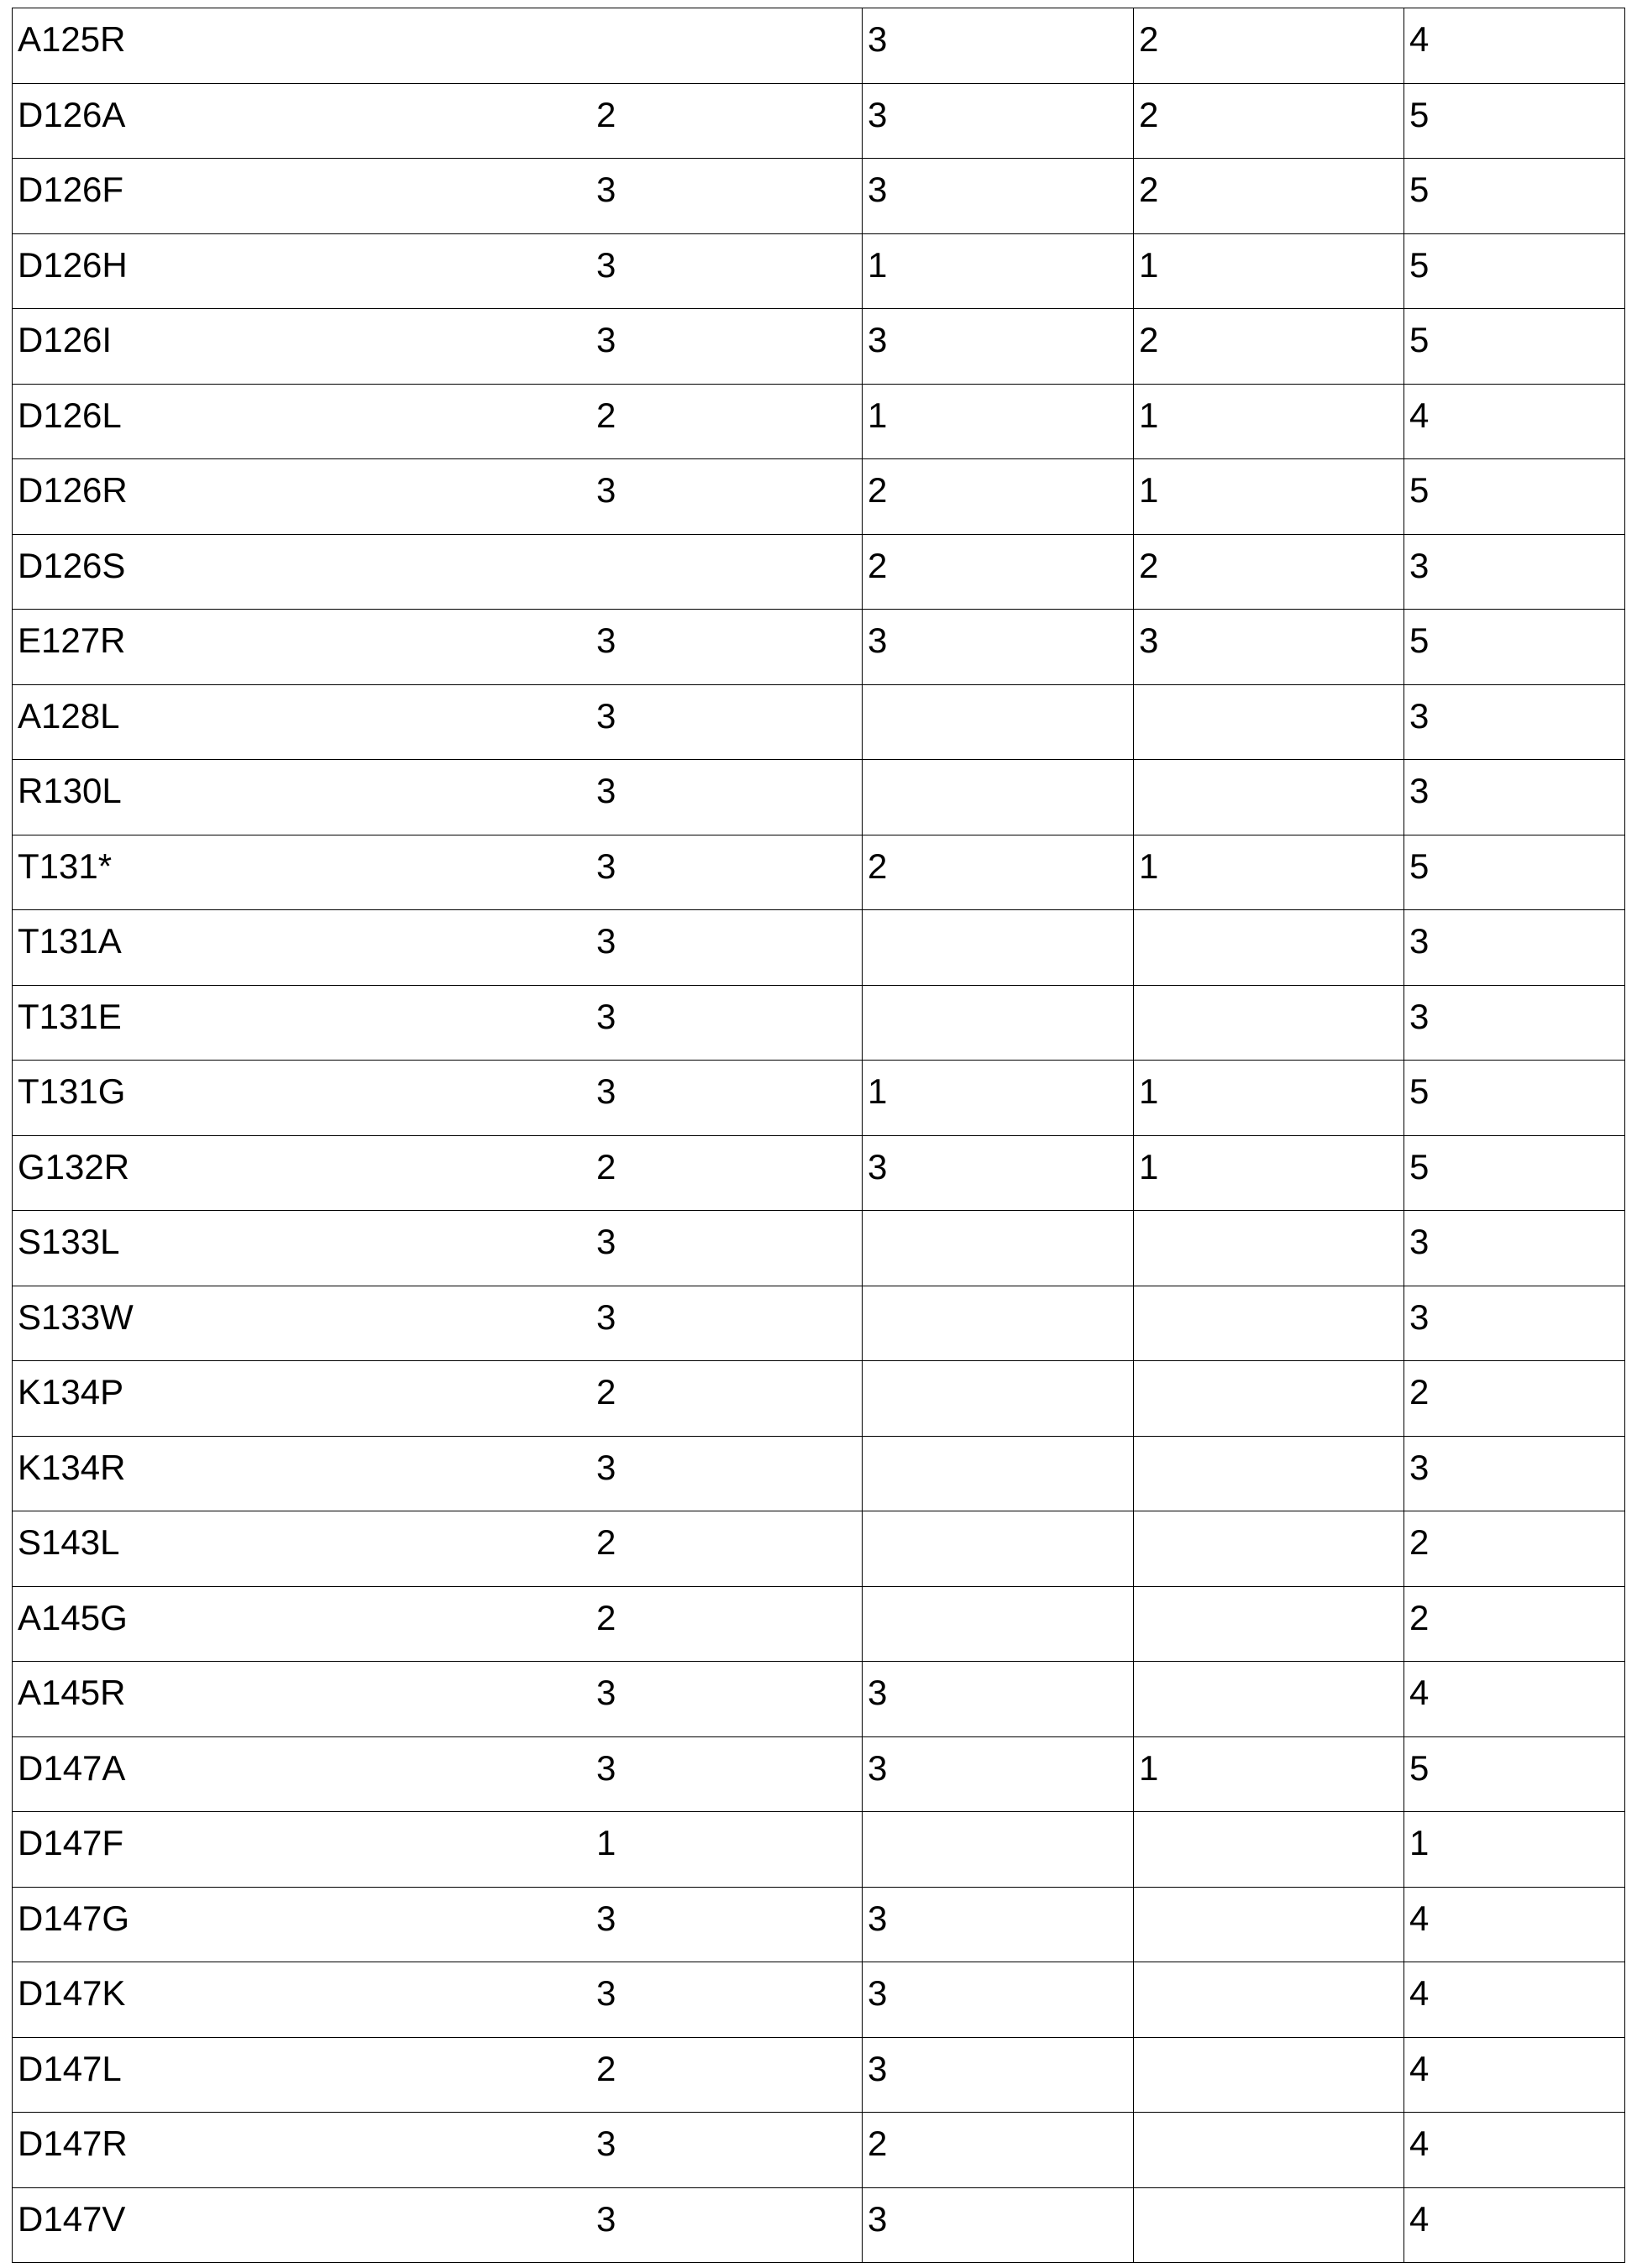  I want to click on mutation-cell: A145R 3, so click(438, 1699).